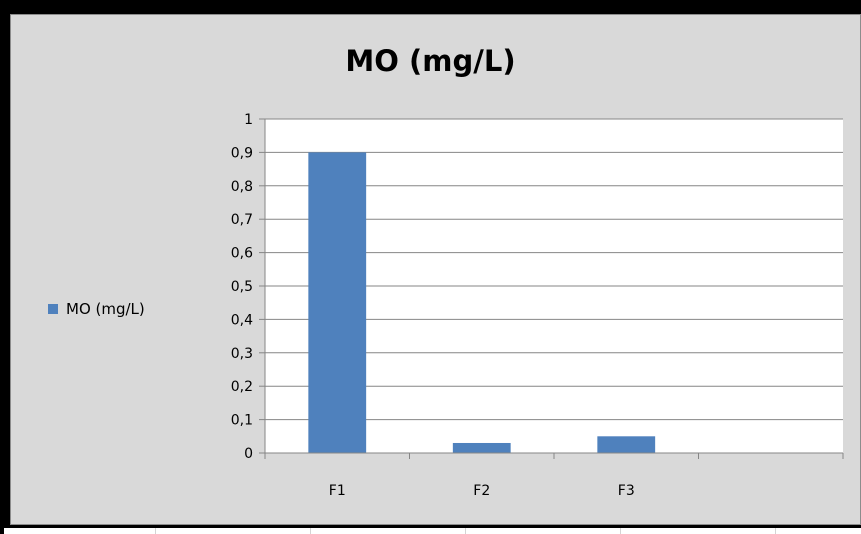 The image size is (861, 534). I want to click on x-tick-labels: F1 F2 F3, so click(482, 491).